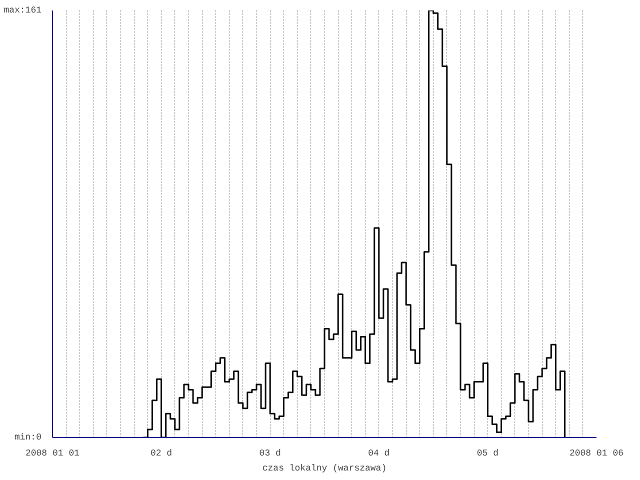 Image resolution: width=640 pixels, height=480 pixels. I want to click on x-tick-label: 02 d, so click(161, 453).